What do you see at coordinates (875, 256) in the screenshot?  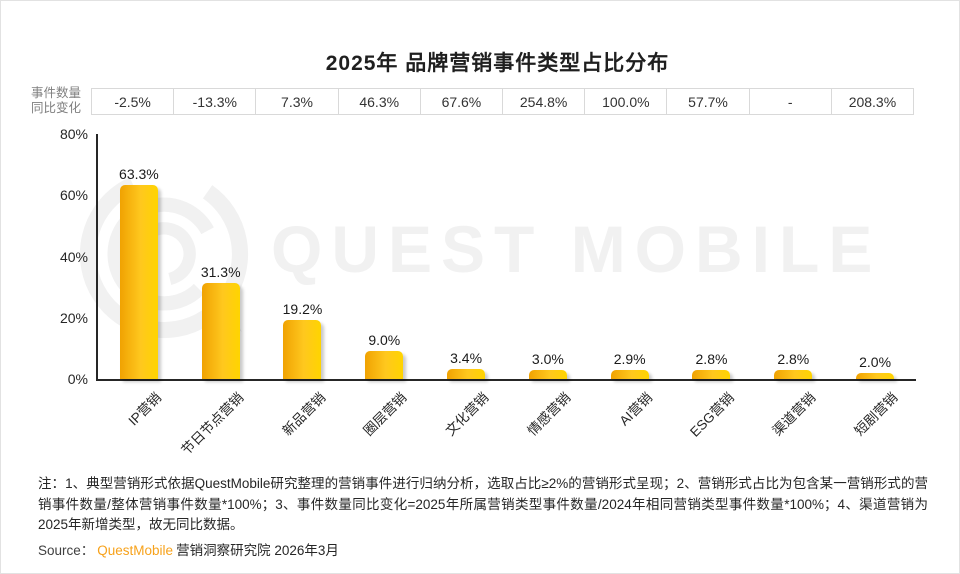 I see `bar-column: 2.0%` at bounding box center [875, 256].